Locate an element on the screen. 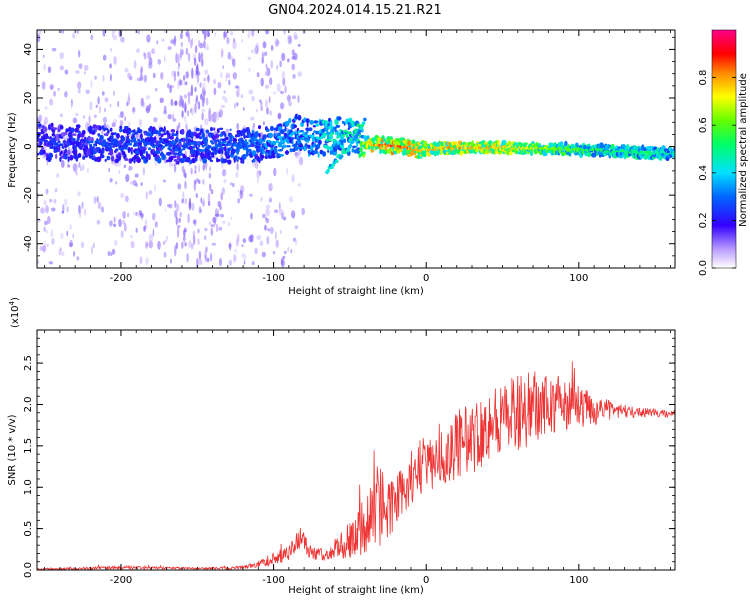 Image resolution: width=750 pixels, height=600 pixels. snr-multiplier-close: ) is located at coordinates (15, 299).